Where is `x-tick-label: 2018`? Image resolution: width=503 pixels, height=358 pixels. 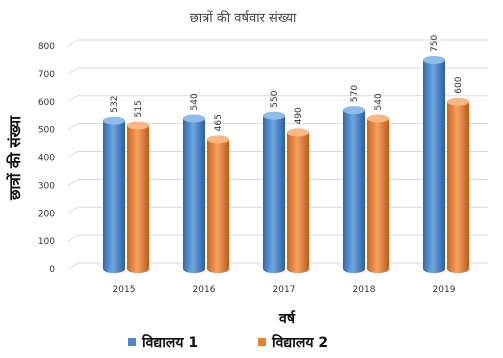
x-tick-label: 2018 is located at coordinates (364, 290).